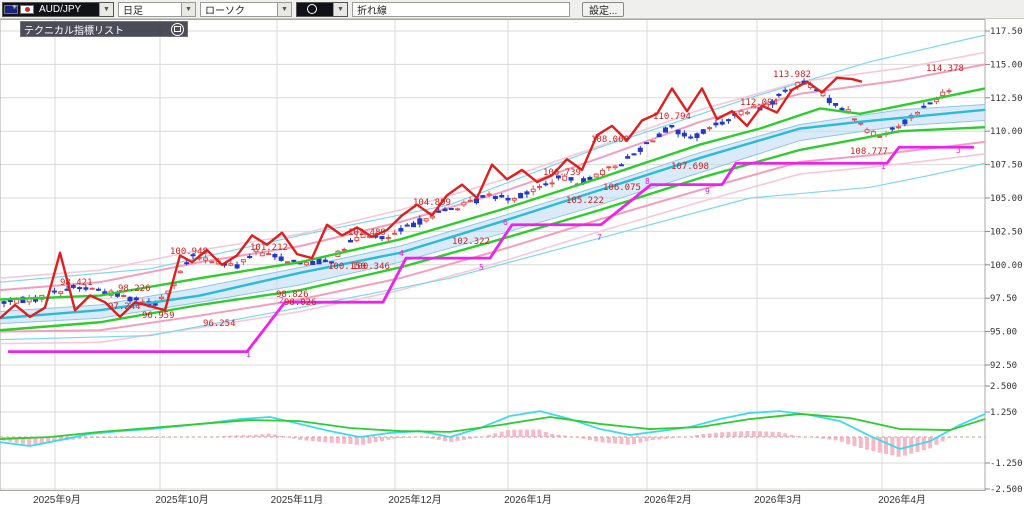 The height and width of the screenshot is (515, 1024). I want to click on svg-text: 9, so click(707, 191).